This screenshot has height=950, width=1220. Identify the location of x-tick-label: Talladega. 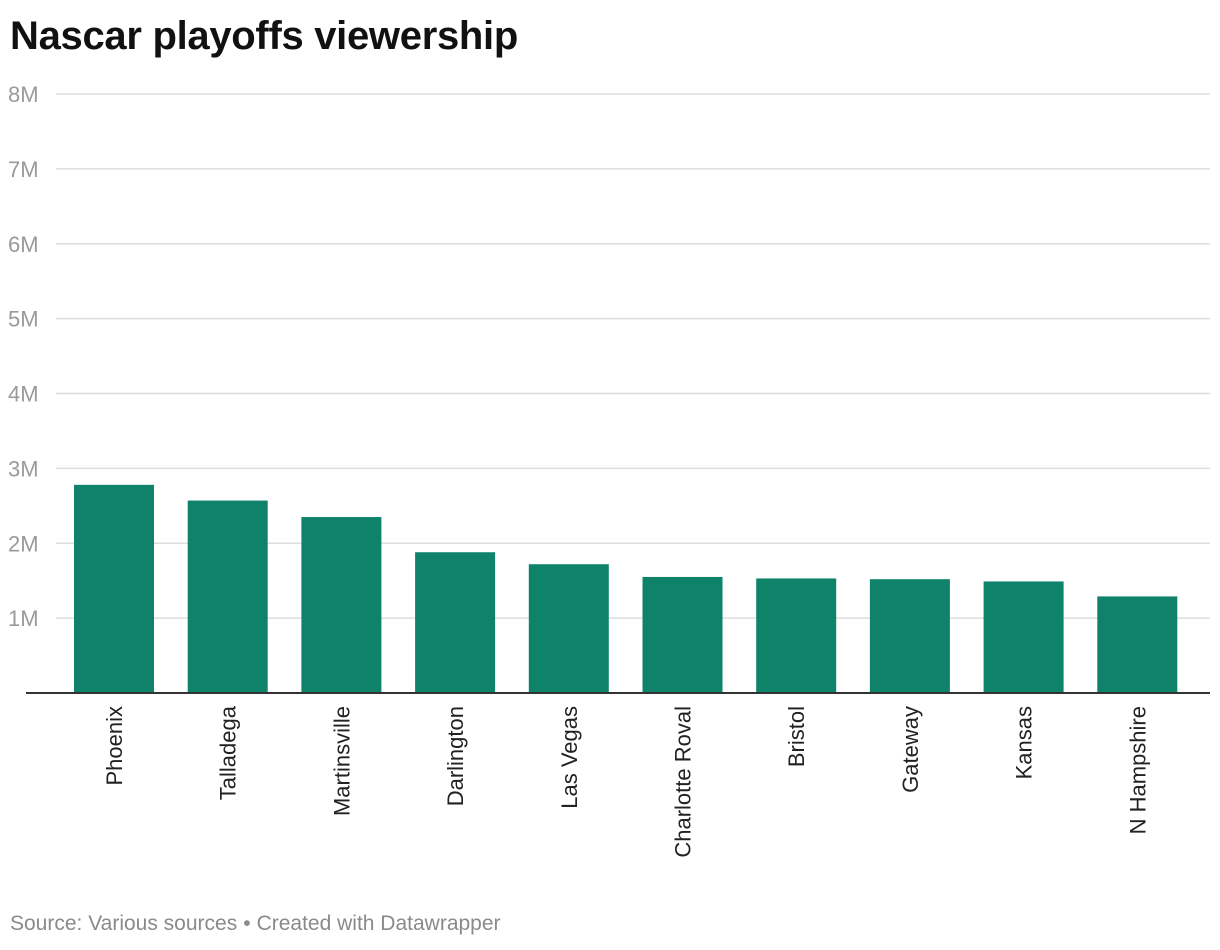
(228, 752).